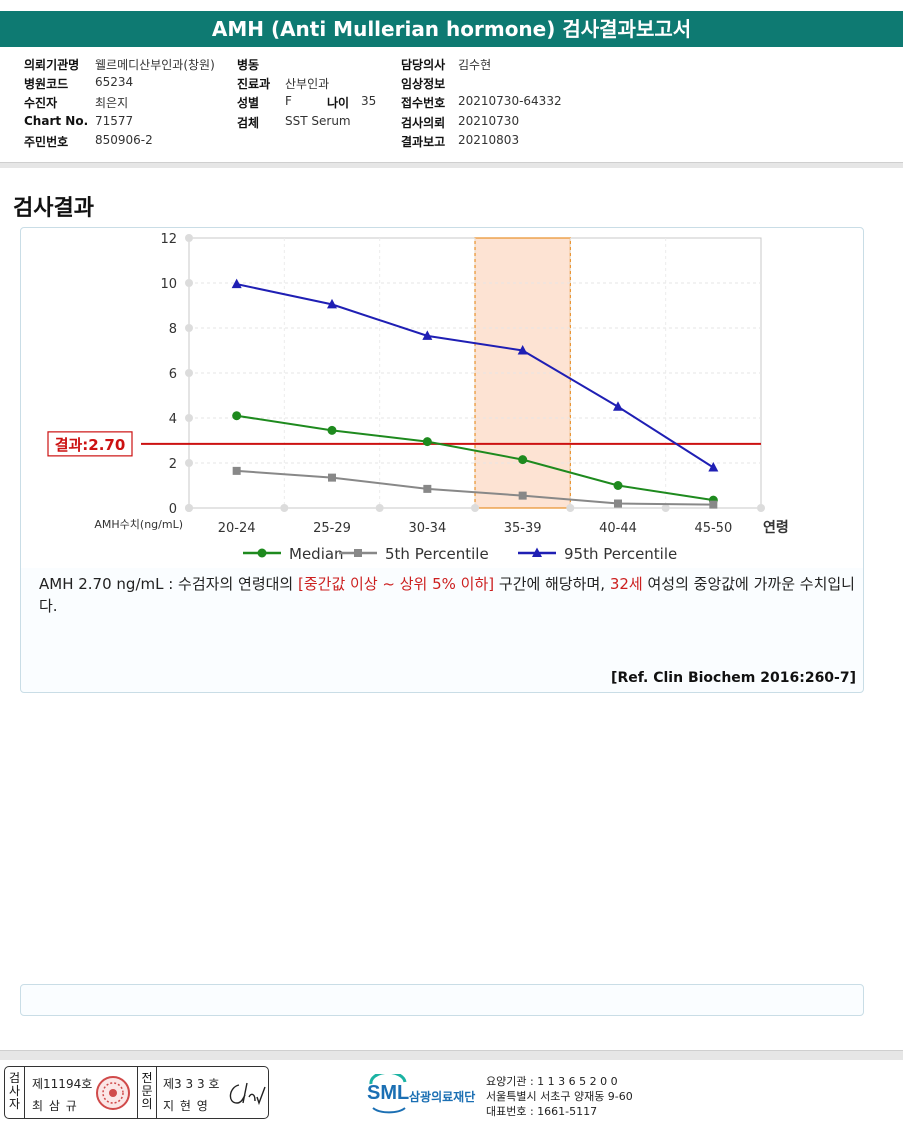  I want to click on result-label-box, so click(90, 444).